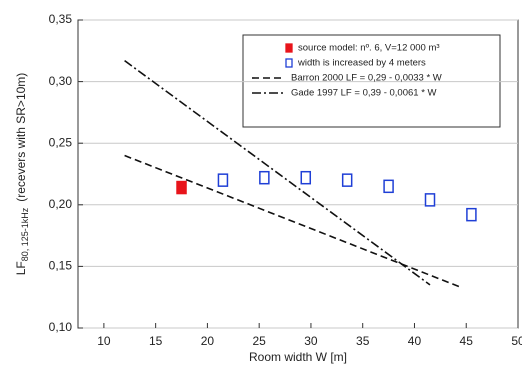  I want to click on y-label-main: LF, so click(21, 268).